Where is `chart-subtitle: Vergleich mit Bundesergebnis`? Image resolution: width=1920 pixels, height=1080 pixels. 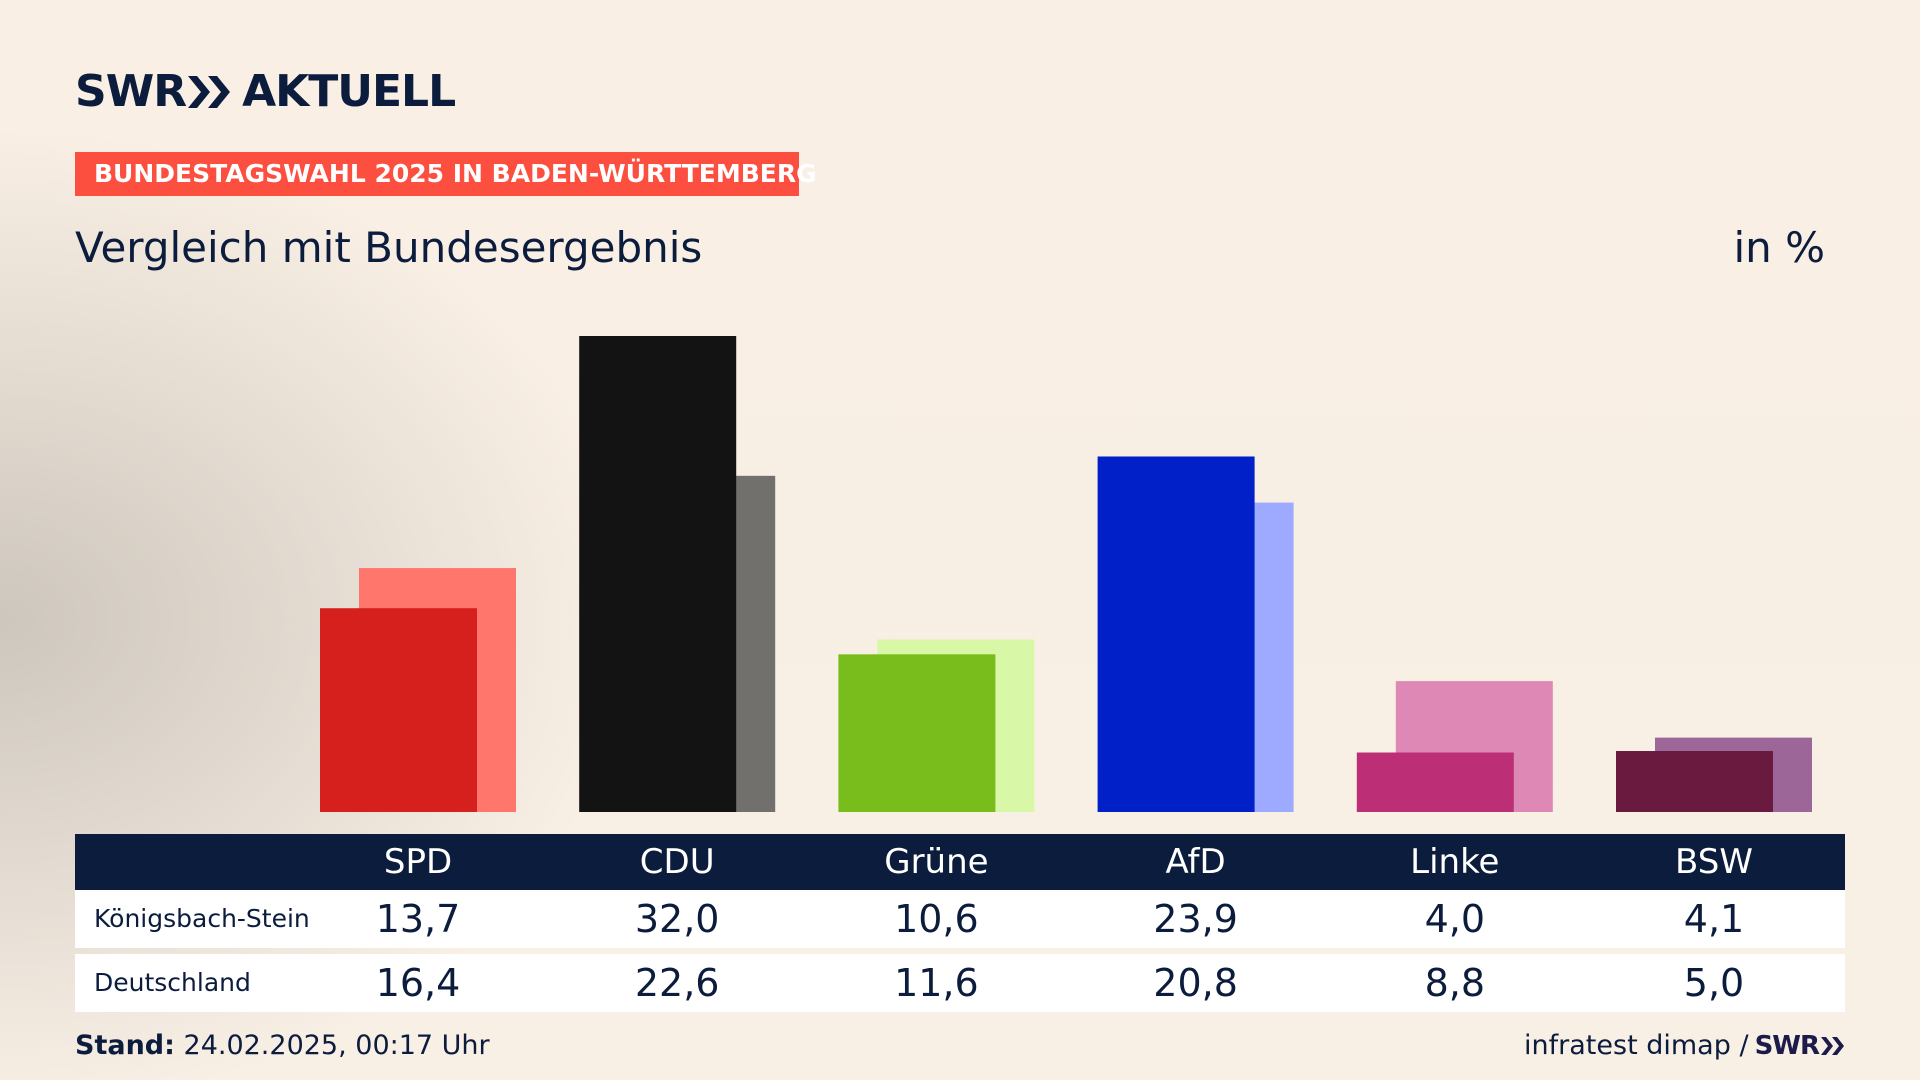 chart-subtitle: Vergleich mit Bundesergebnis is located at coordinates (389, 247).